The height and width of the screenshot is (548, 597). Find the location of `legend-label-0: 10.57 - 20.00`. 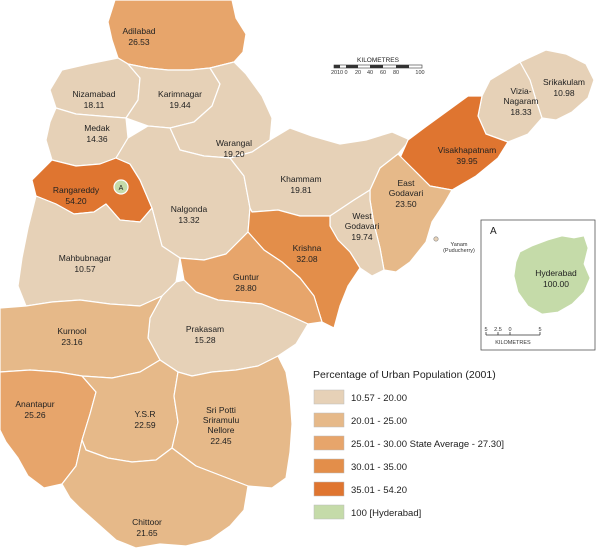

legend-label-0: 10.57 - 20.00 is located at coordinates (379, 398).